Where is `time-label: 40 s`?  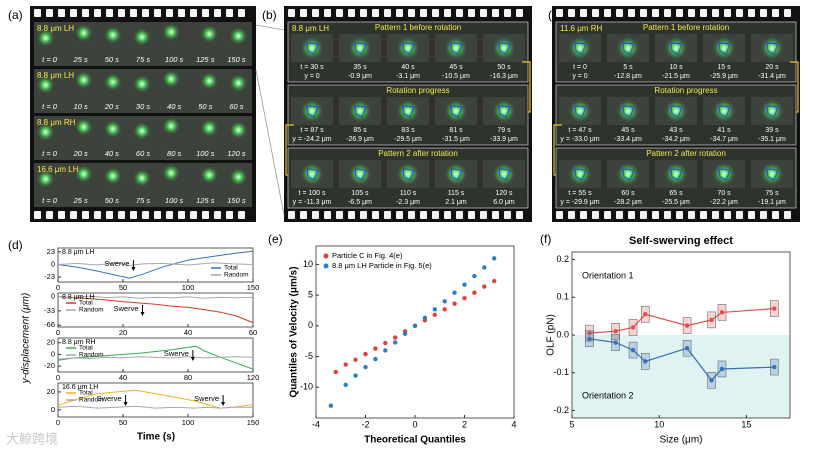 time-label: 40 s is located at coordinates (174, 106).